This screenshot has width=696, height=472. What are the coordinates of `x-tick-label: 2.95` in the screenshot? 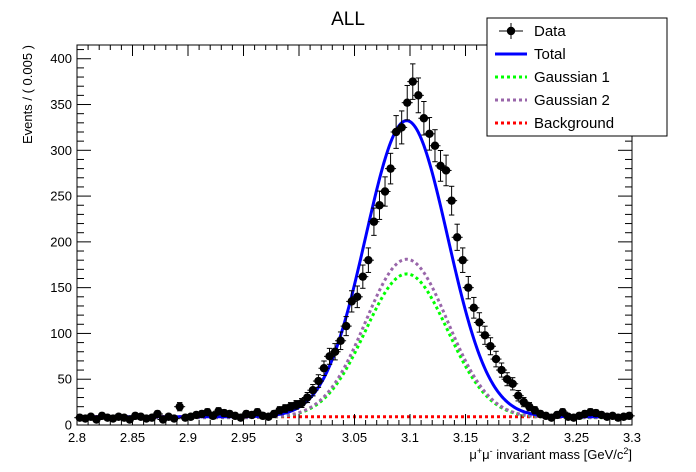 It's located at (243, 437).